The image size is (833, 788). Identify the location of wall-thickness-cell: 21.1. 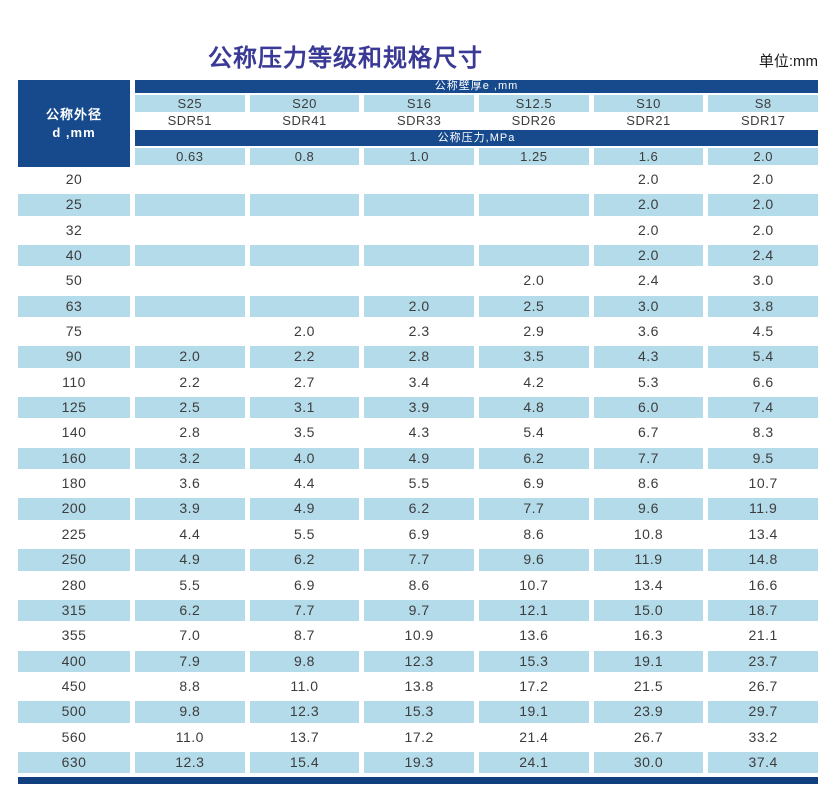
(763, 636).